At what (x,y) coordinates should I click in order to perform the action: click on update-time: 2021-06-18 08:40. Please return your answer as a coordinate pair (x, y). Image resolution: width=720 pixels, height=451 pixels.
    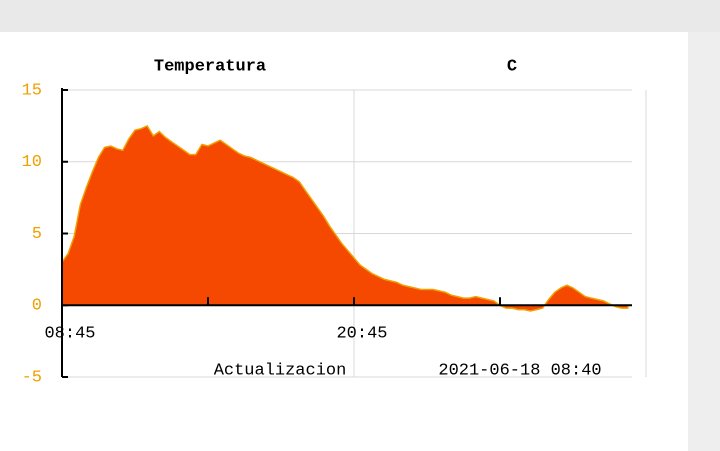
    Looking at the image, I should click on (519, 370).